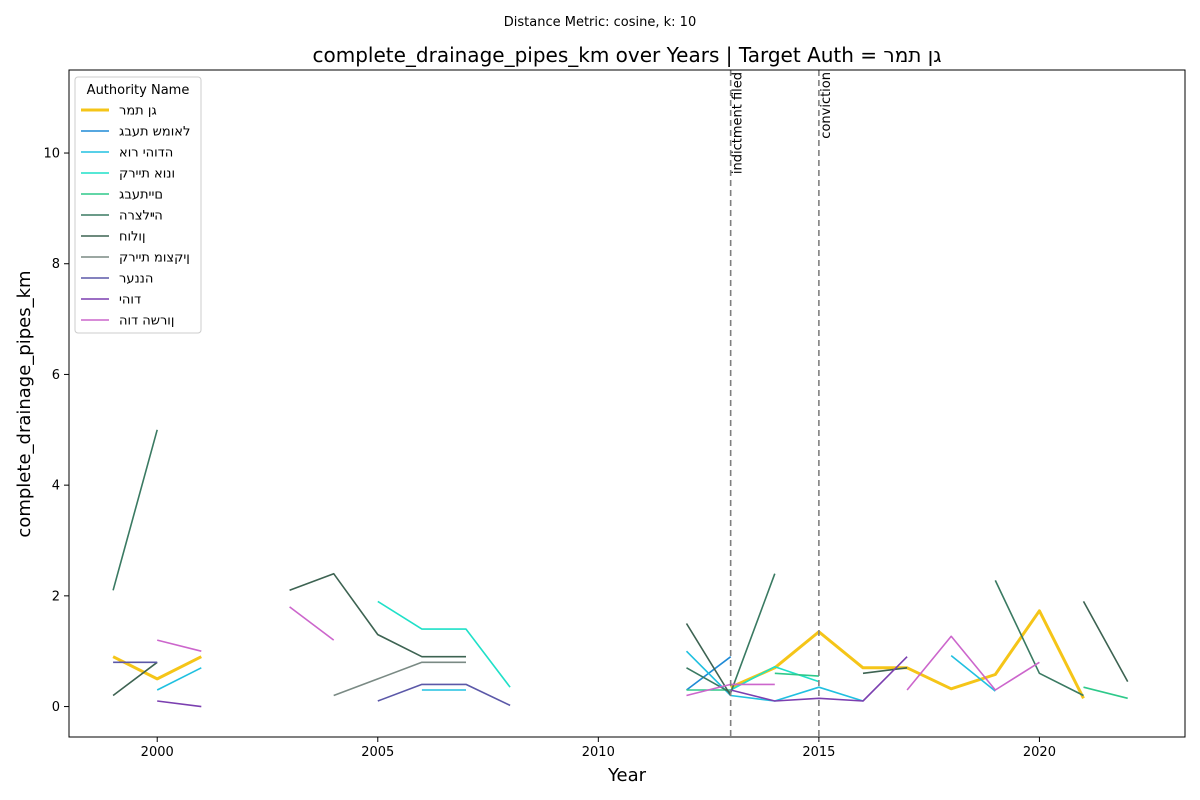 Image resolution: width=1200 pixels, height=800 pixels. What do you see at coordinates (56, 264) in the screenshot?
I see `y-tick-label: 8` at bounding box center [56, 264].